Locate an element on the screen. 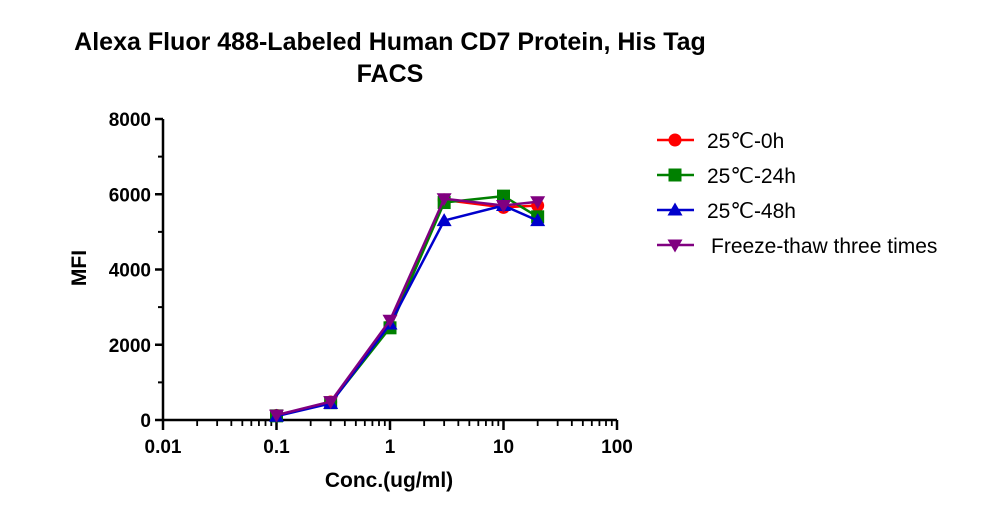 The height and width of the screenshot is (514, 1000). legend-label: Freeze-thaw three times is located at coordinates (824, 246).